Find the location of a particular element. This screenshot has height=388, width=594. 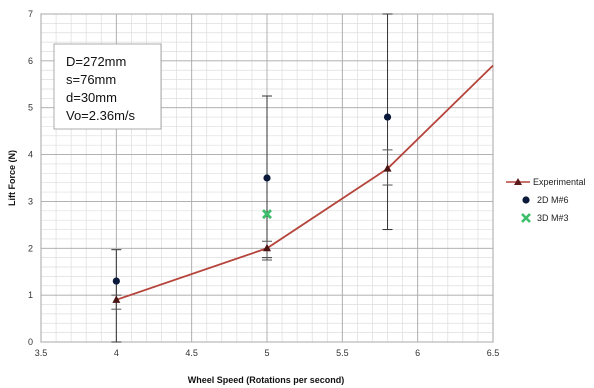

legend: Experimental 2D M#6 3D M#3 is located at coordinates (546, 200).